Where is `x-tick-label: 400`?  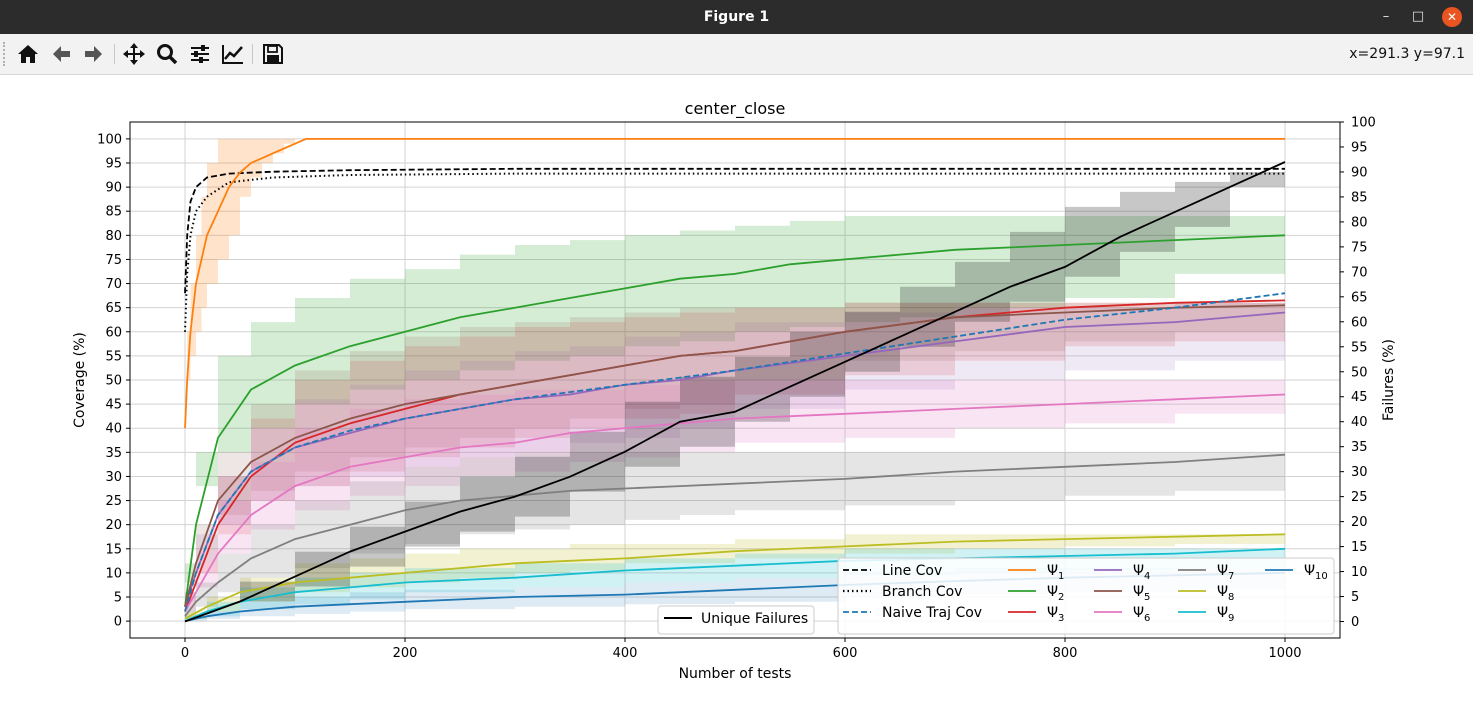 x-tick-label: 400 is located at coordinates (625, 653).